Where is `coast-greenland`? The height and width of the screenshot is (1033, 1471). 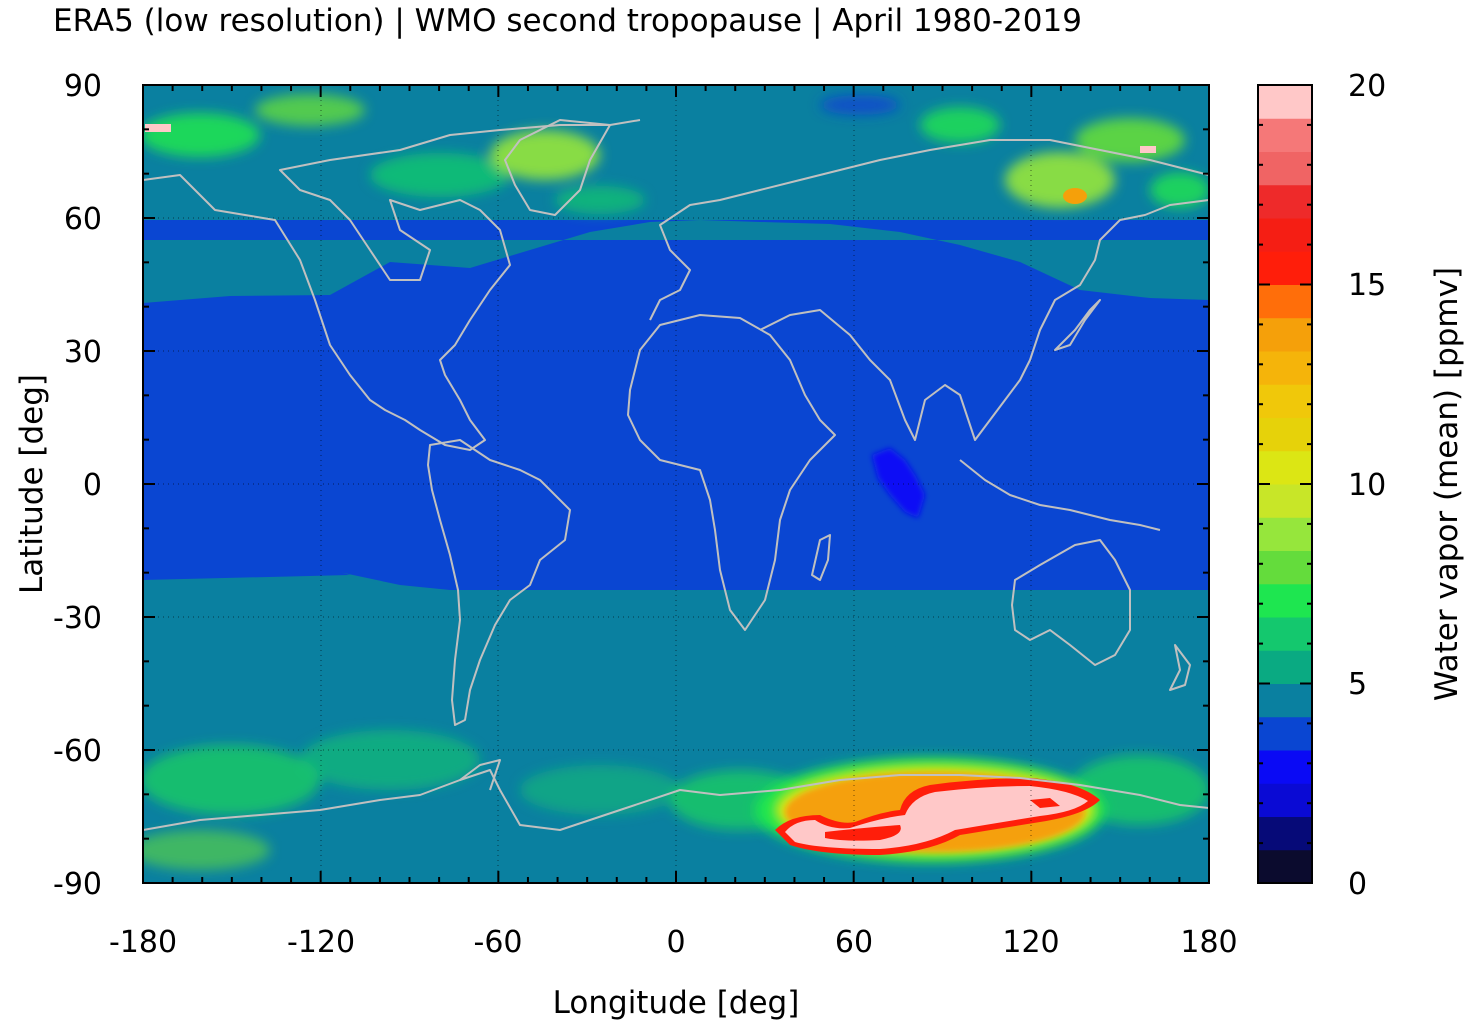
coast-greenland is located at coordinates (557, 167).